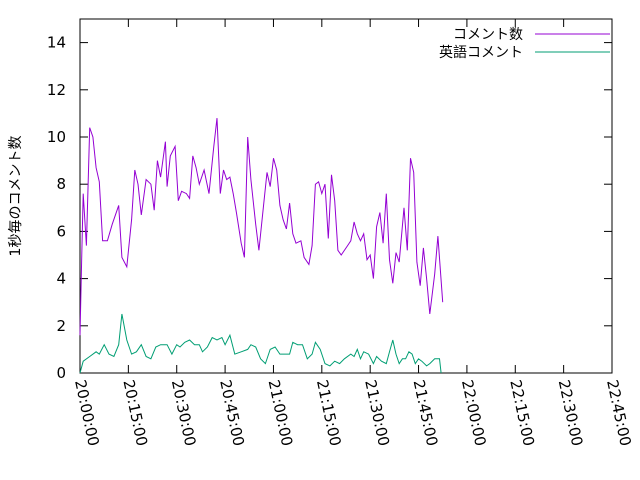 This screenshot has width=640, height=480. I want to click on x-tick-label: 20:30:00, so click(184, 413).